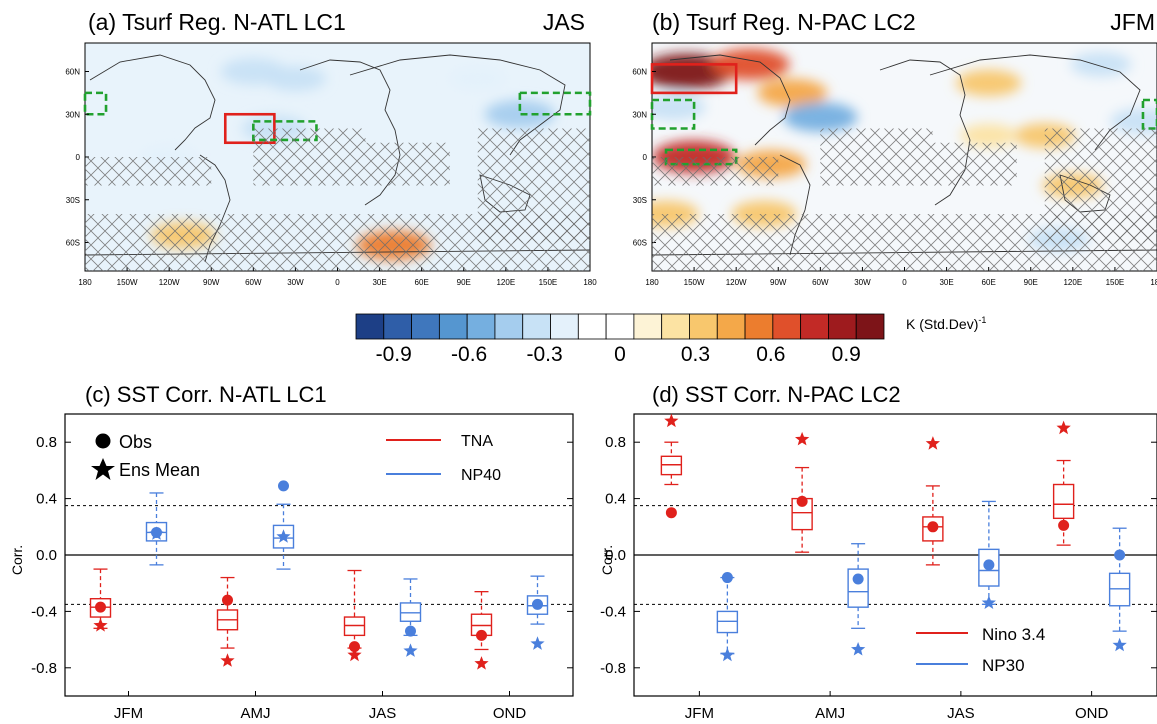  Describe the element at coordinates (776, 394) in the screenshot. I see `panel-d-title: (d) SST Corr. N-PAC LC2` at that location.